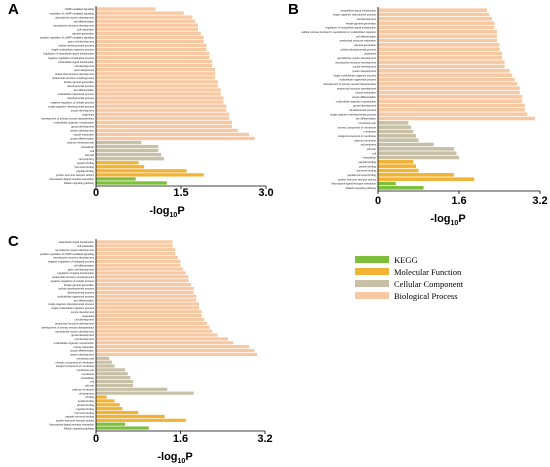  I want to click on bar-label-c-24: gonad development, so click(82, 335).